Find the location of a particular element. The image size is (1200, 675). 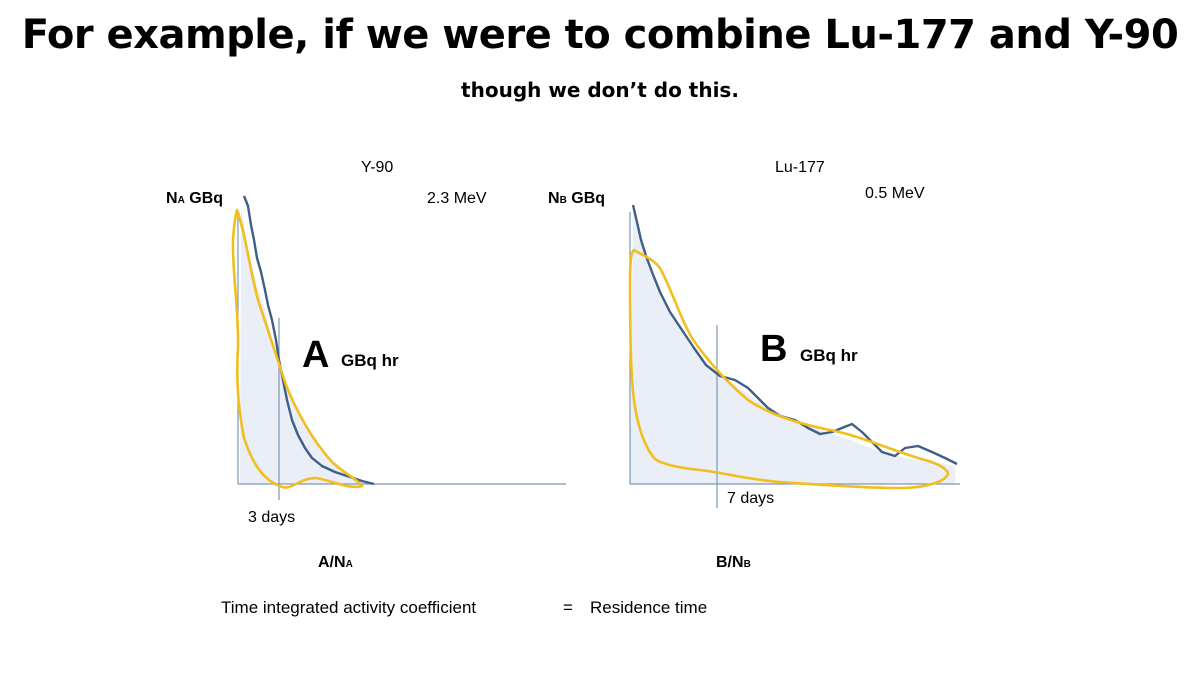

footer-right-text: Residence time is located at coordinates (649, 607).